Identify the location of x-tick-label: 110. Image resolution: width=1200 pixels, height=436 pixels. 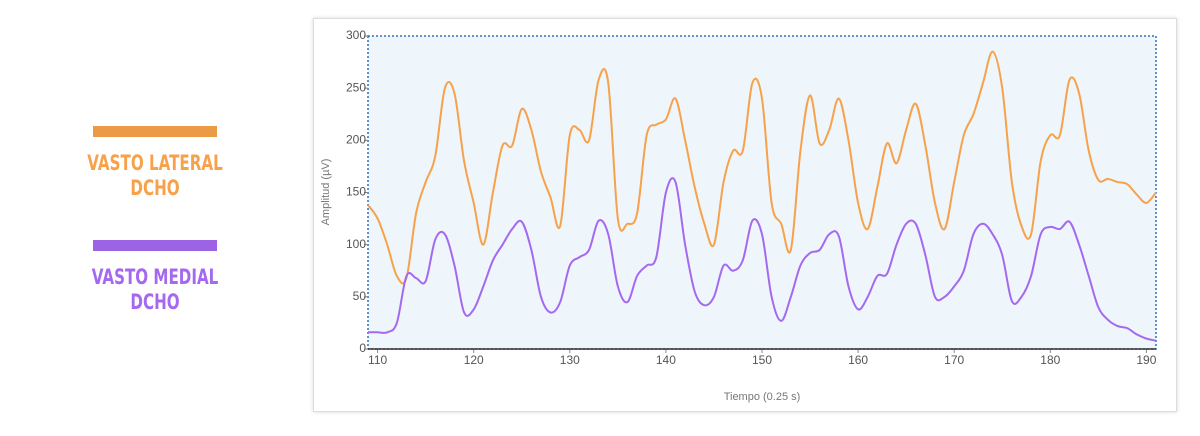
(377, 360).